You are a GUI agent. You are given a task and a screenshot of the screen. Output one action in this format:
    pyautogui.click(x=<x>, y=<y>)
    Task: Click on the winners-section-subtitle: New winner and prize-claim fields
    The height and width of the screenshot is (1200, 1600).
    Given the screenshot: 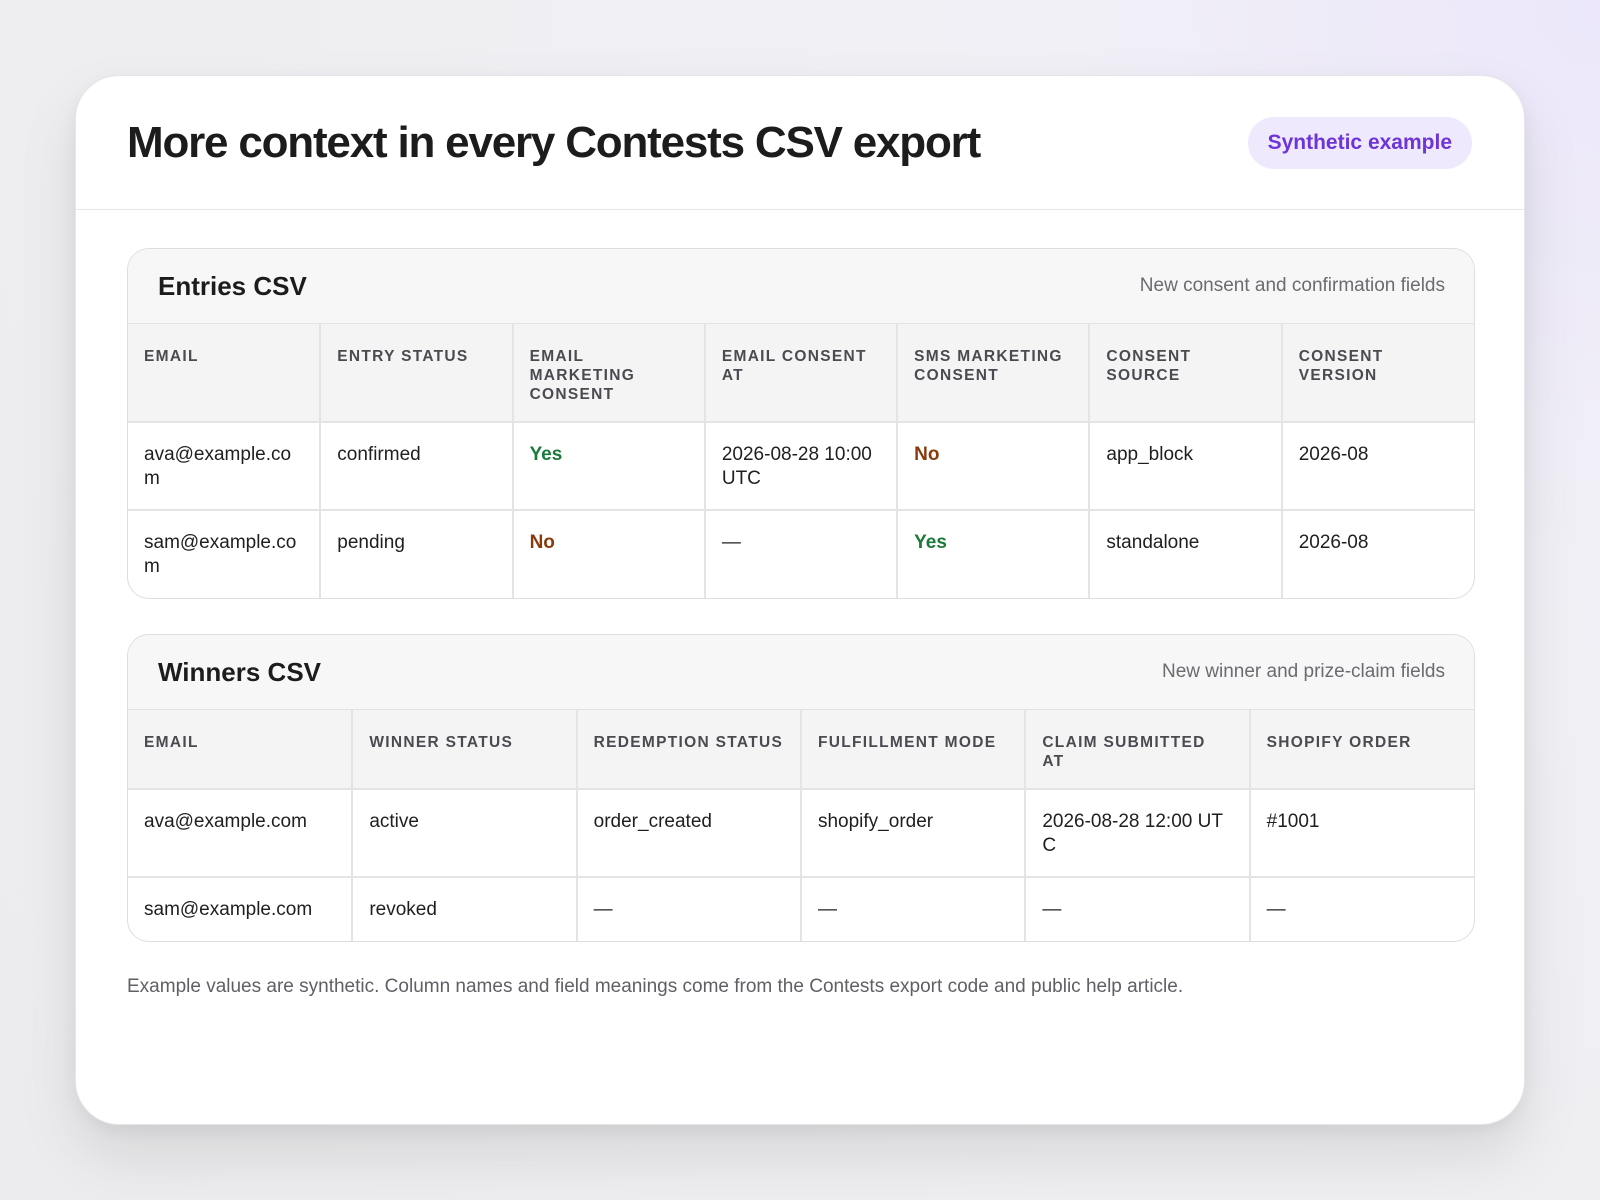 What is the action you would take?
    pyautogui.click(x=1303, y=671)
    